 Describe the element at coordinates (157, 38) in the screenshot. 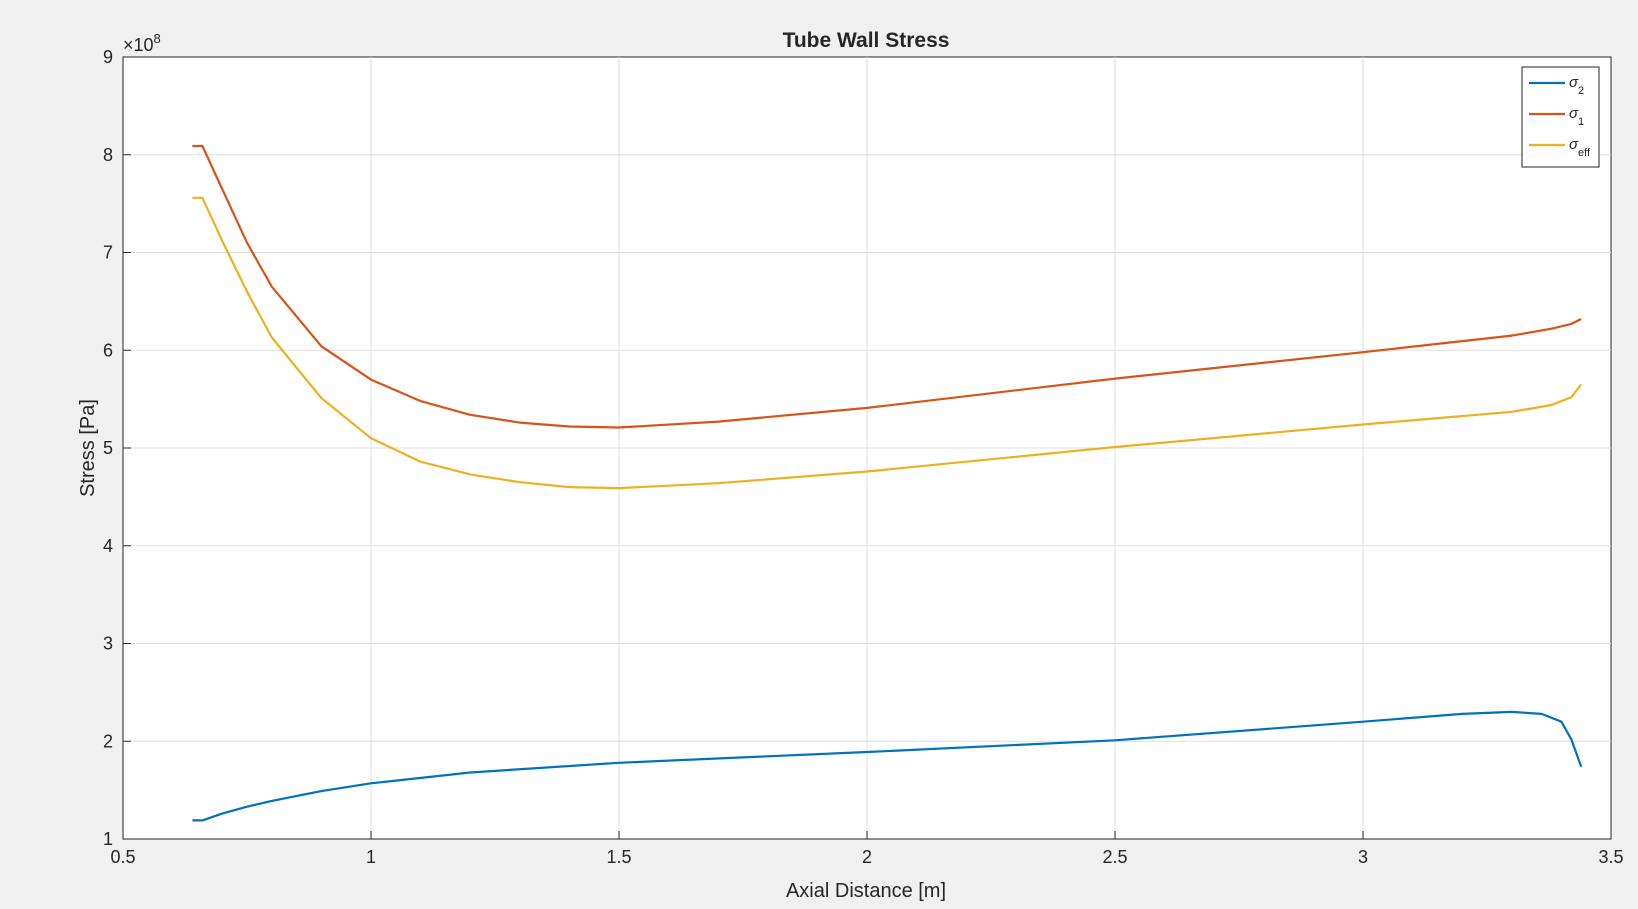

I see `y-exponent-power: 8` at that location.